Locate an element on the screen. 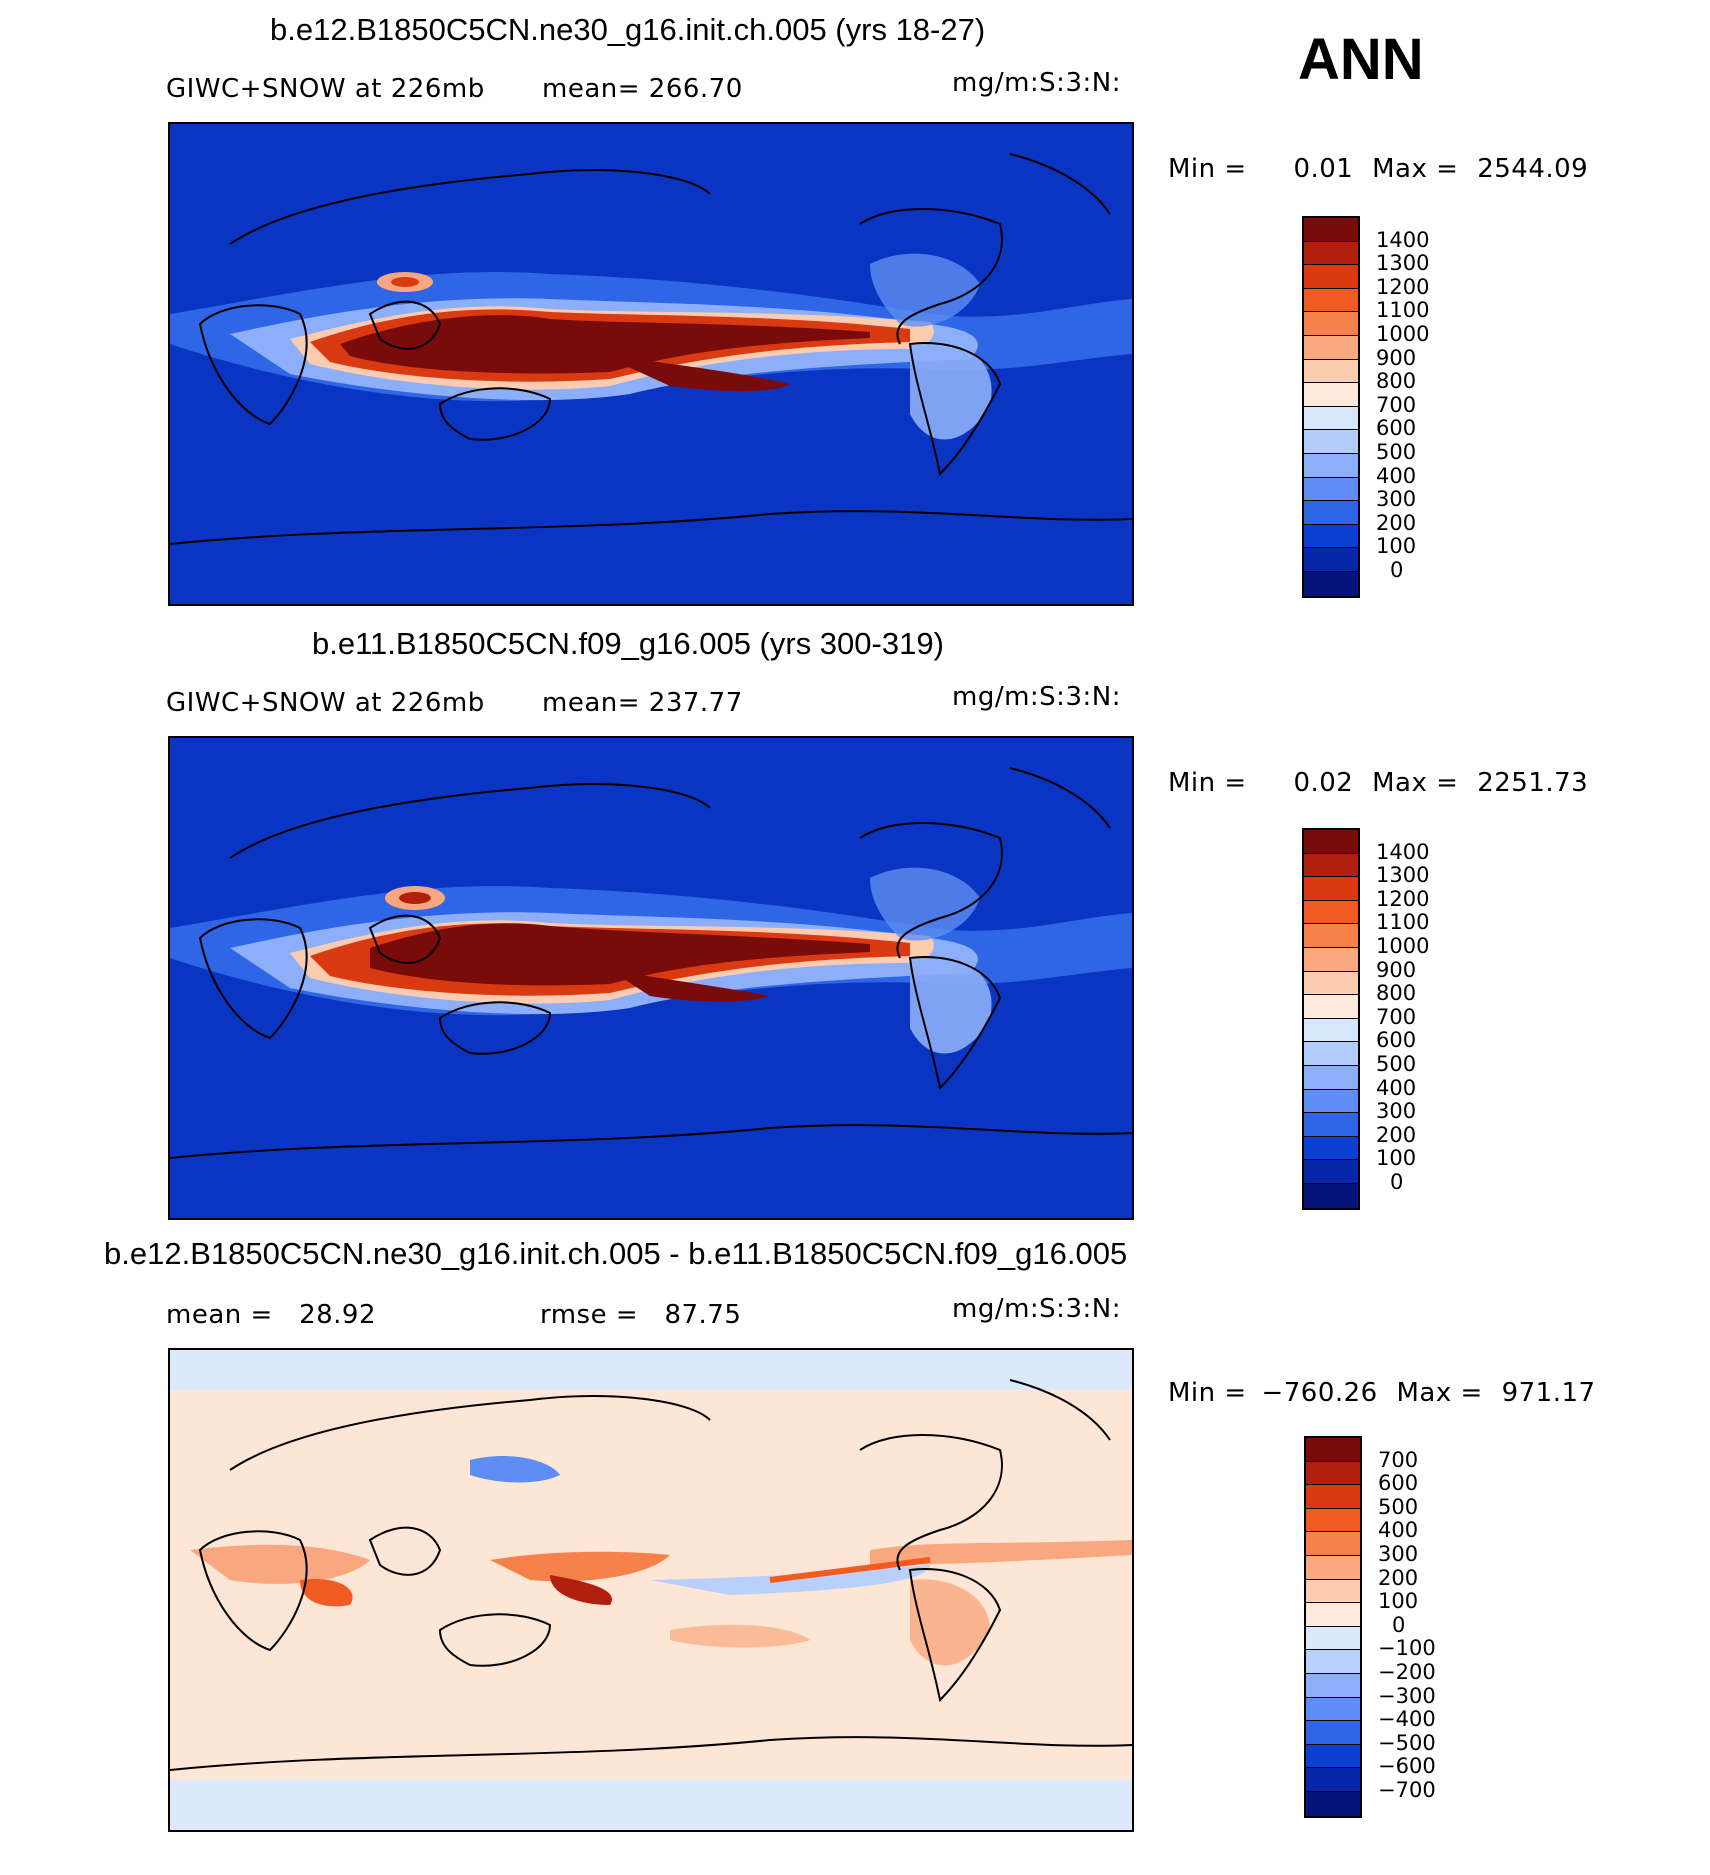  panel-2-max-value: 2251.73 is located at coordinates (1533, 783).